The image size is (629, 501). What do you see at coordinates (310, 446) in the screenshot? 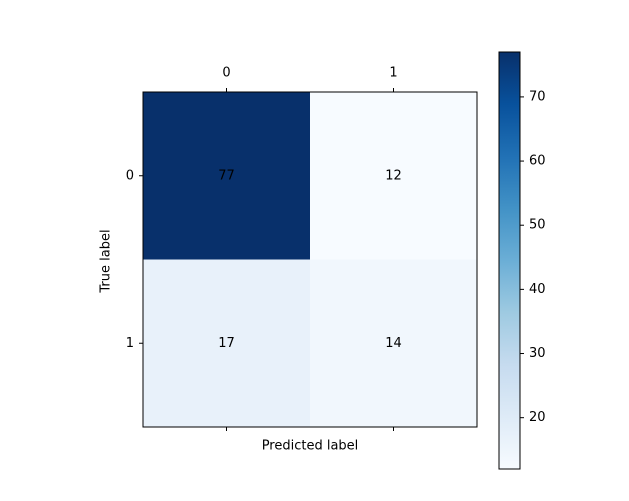
I see `x-axis-label: Predicted label` at bounding box center [310, 446].